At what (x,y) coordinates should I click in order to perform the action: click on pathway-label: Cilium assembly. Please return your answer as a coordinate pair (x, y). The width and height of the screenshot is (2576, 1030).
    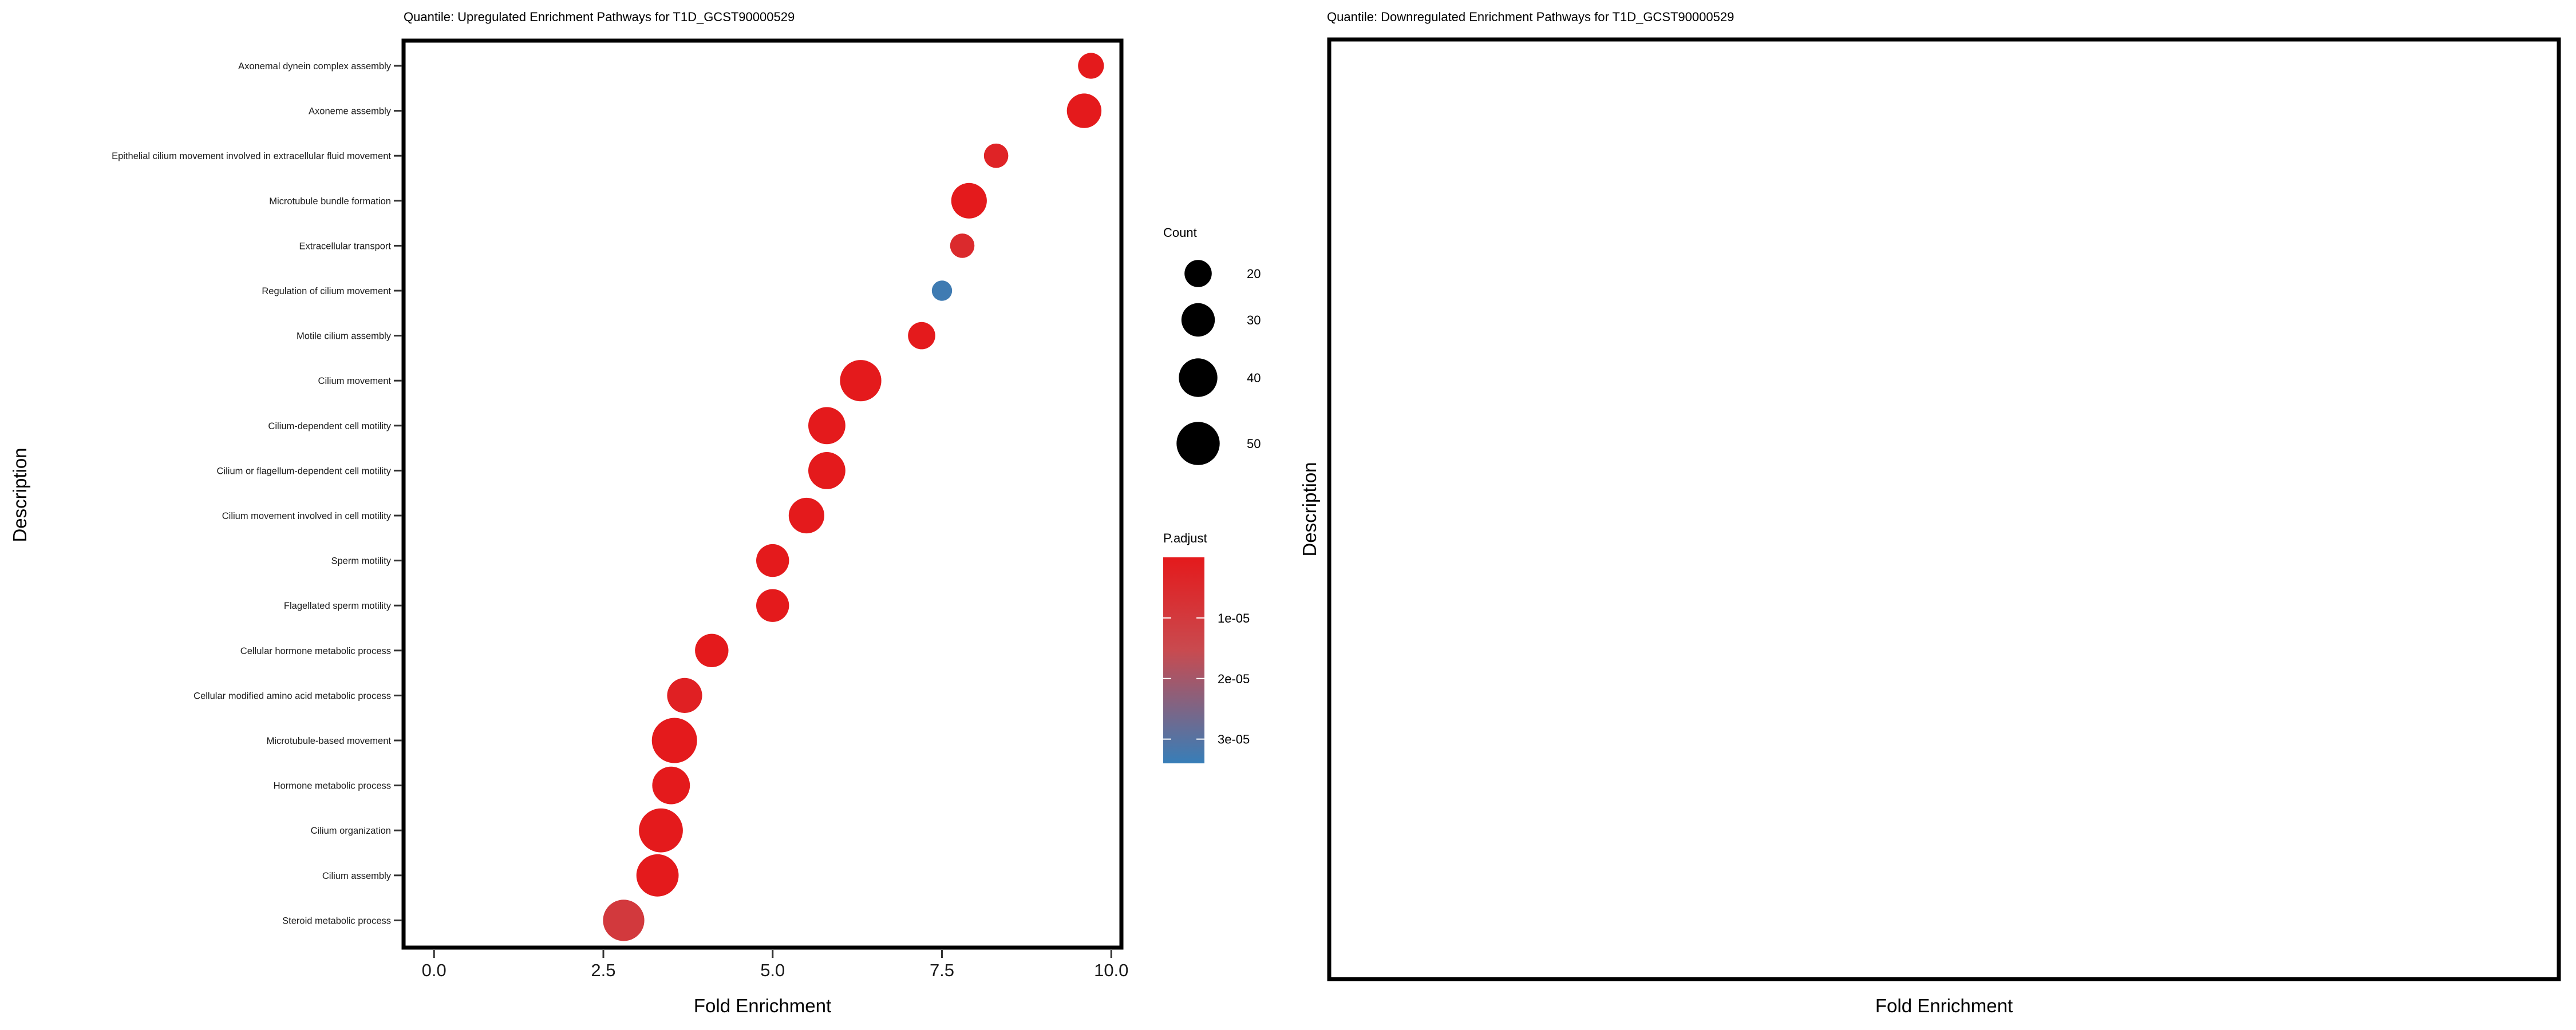
    Looking at the image, I should click on (357, 876).